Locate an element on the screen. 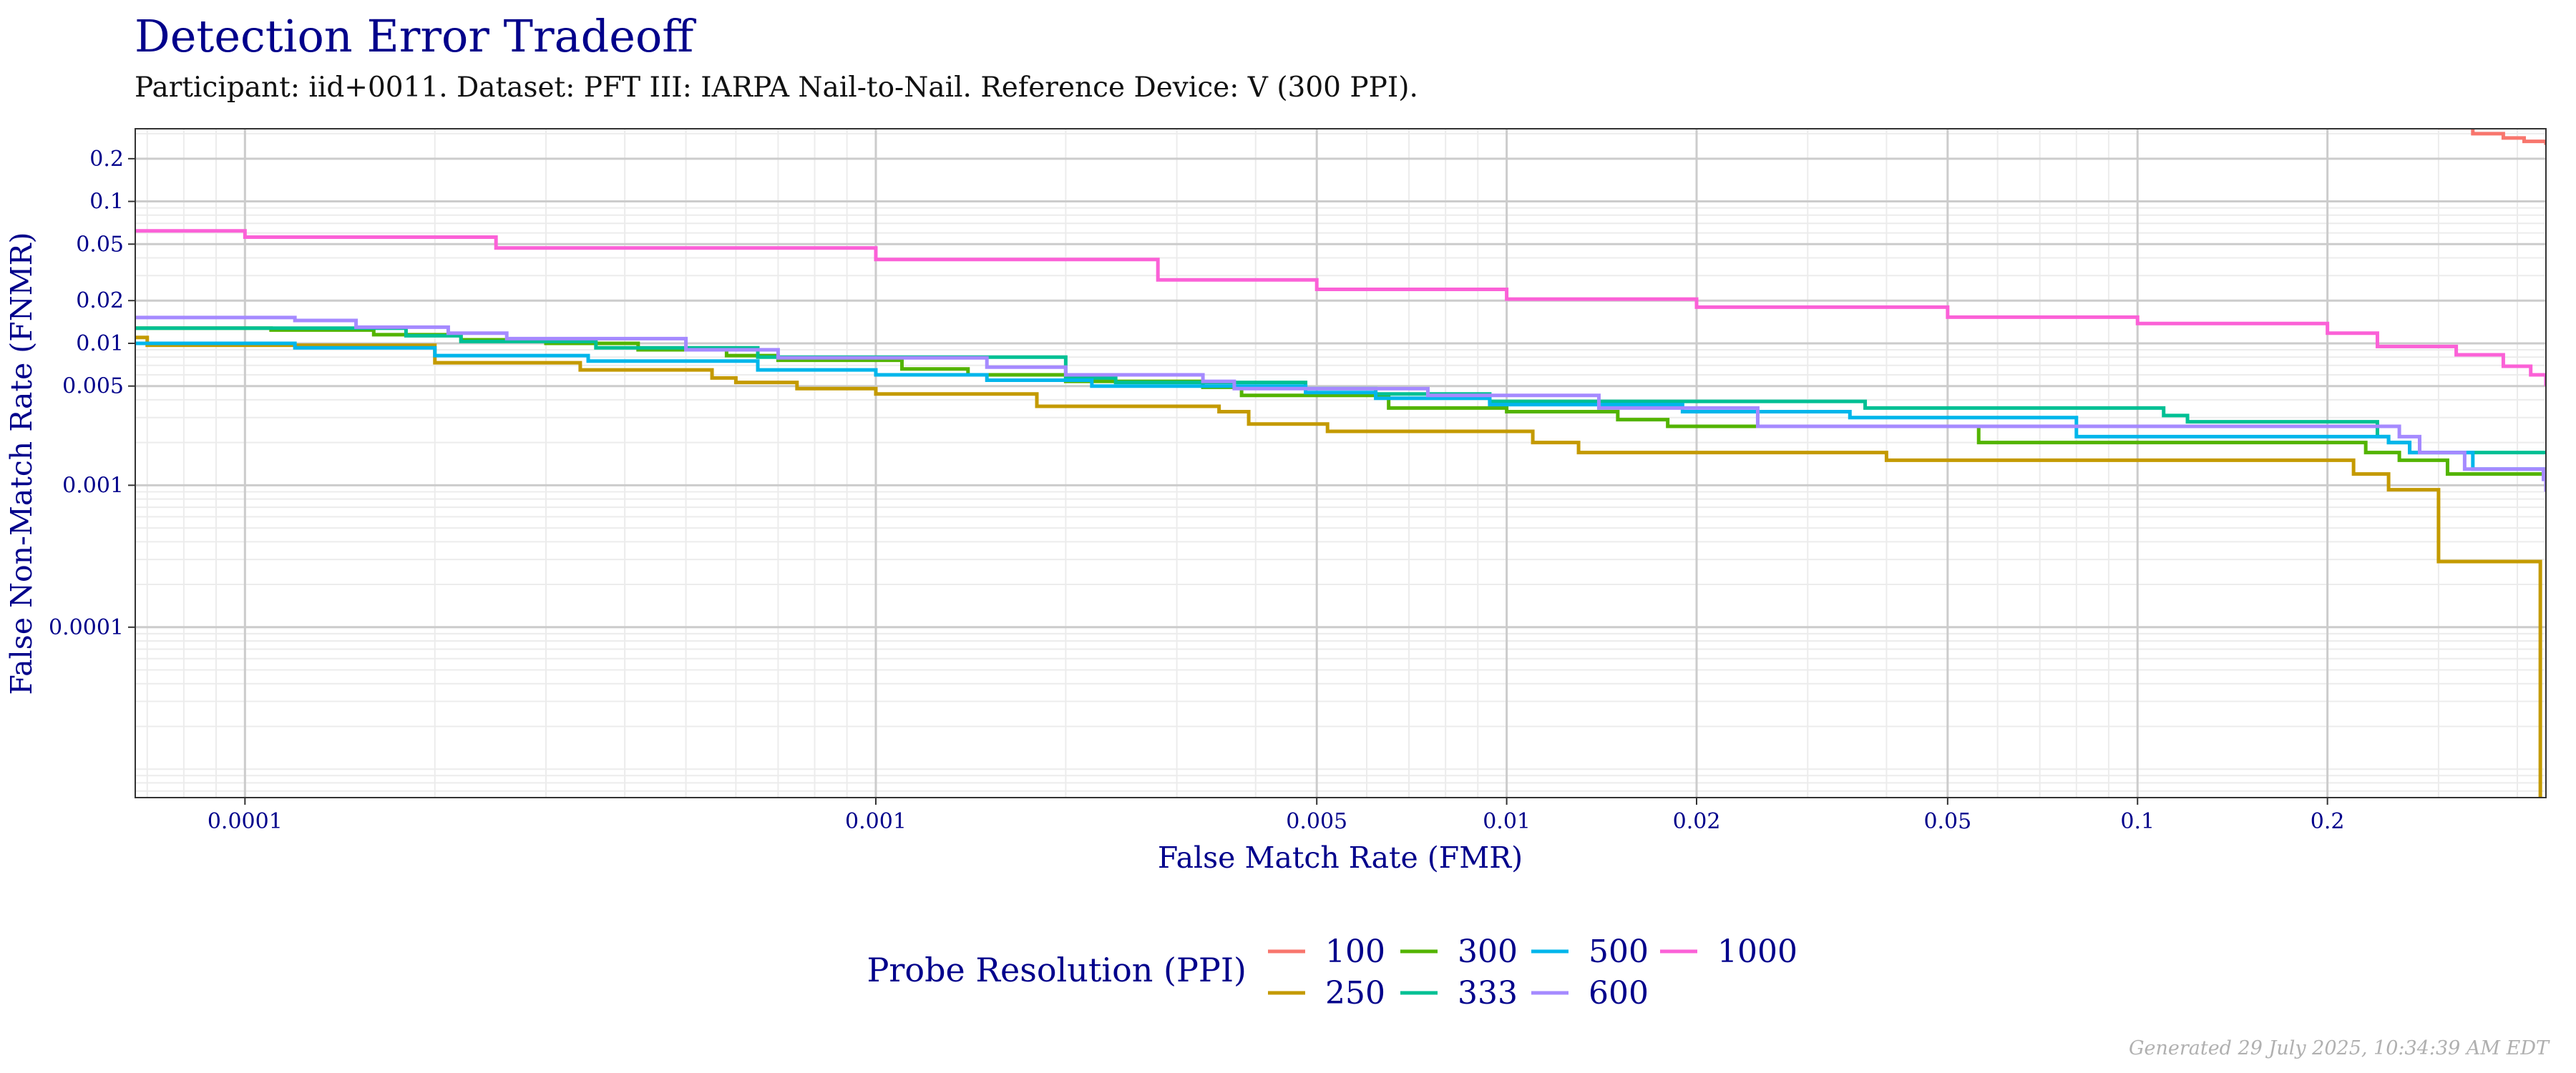 The height and width of the screenshot is (1073, 2576). legend-label-333: 333 is located at coordinates (1488, 993).